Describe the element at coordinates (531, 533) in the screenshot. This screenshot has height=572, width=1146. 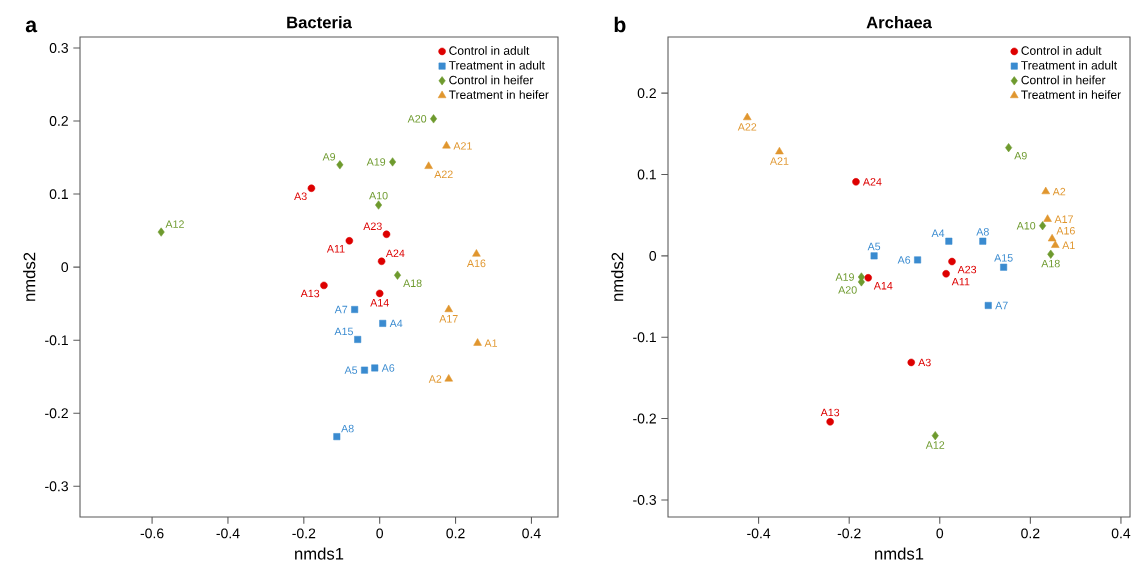
I see `x-tick-label: 0.4` at that location.